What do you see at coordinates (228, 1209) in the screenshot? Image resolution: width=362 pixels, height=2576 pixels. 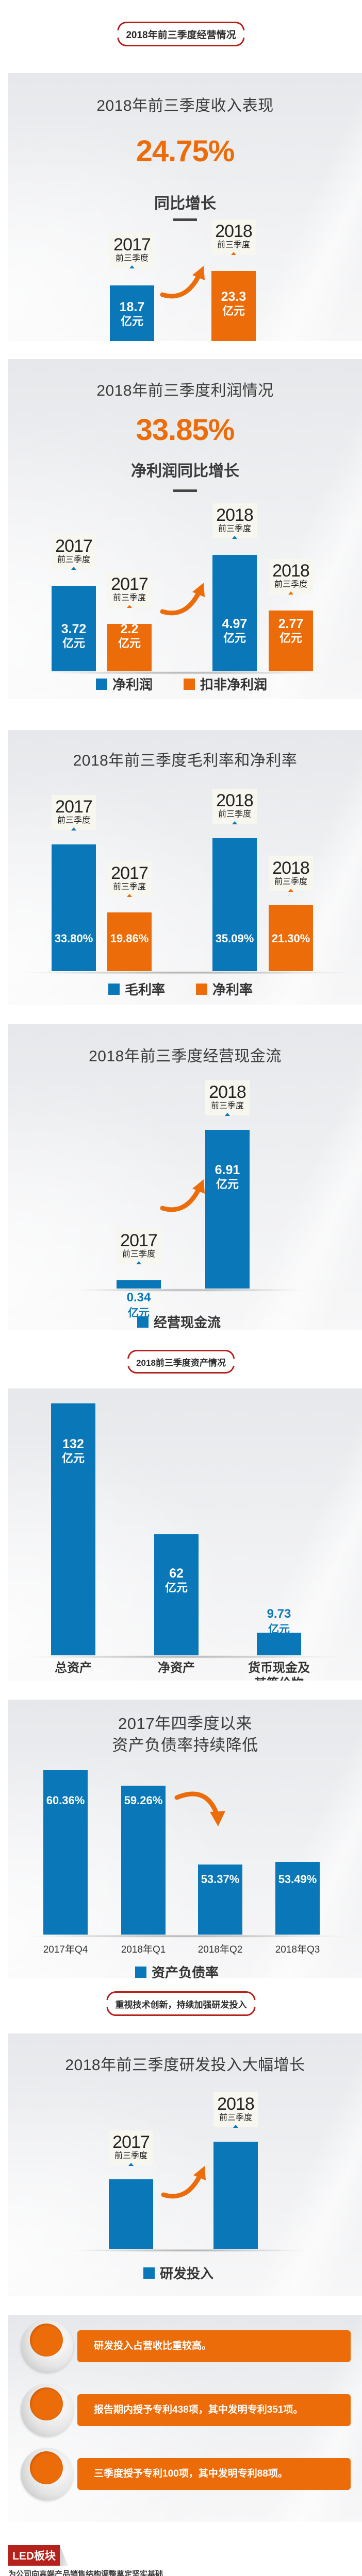 I see `bar-2018-cashflow: 6.91 亿元` at bounding box center [228, 1209].